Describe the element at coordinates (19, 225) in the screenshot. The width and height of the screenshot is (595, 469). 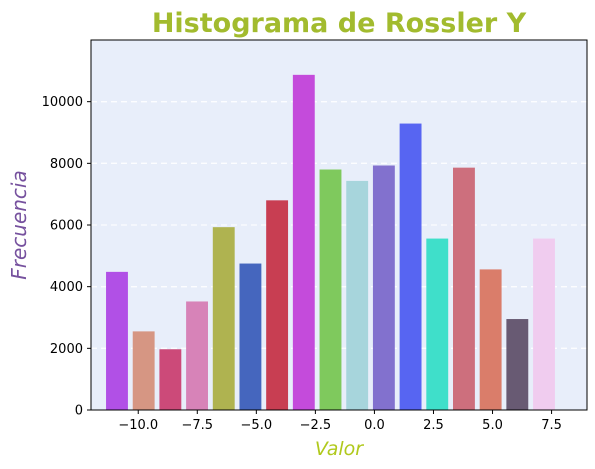
I see `y-axis-label: Frecuencia` at that location.